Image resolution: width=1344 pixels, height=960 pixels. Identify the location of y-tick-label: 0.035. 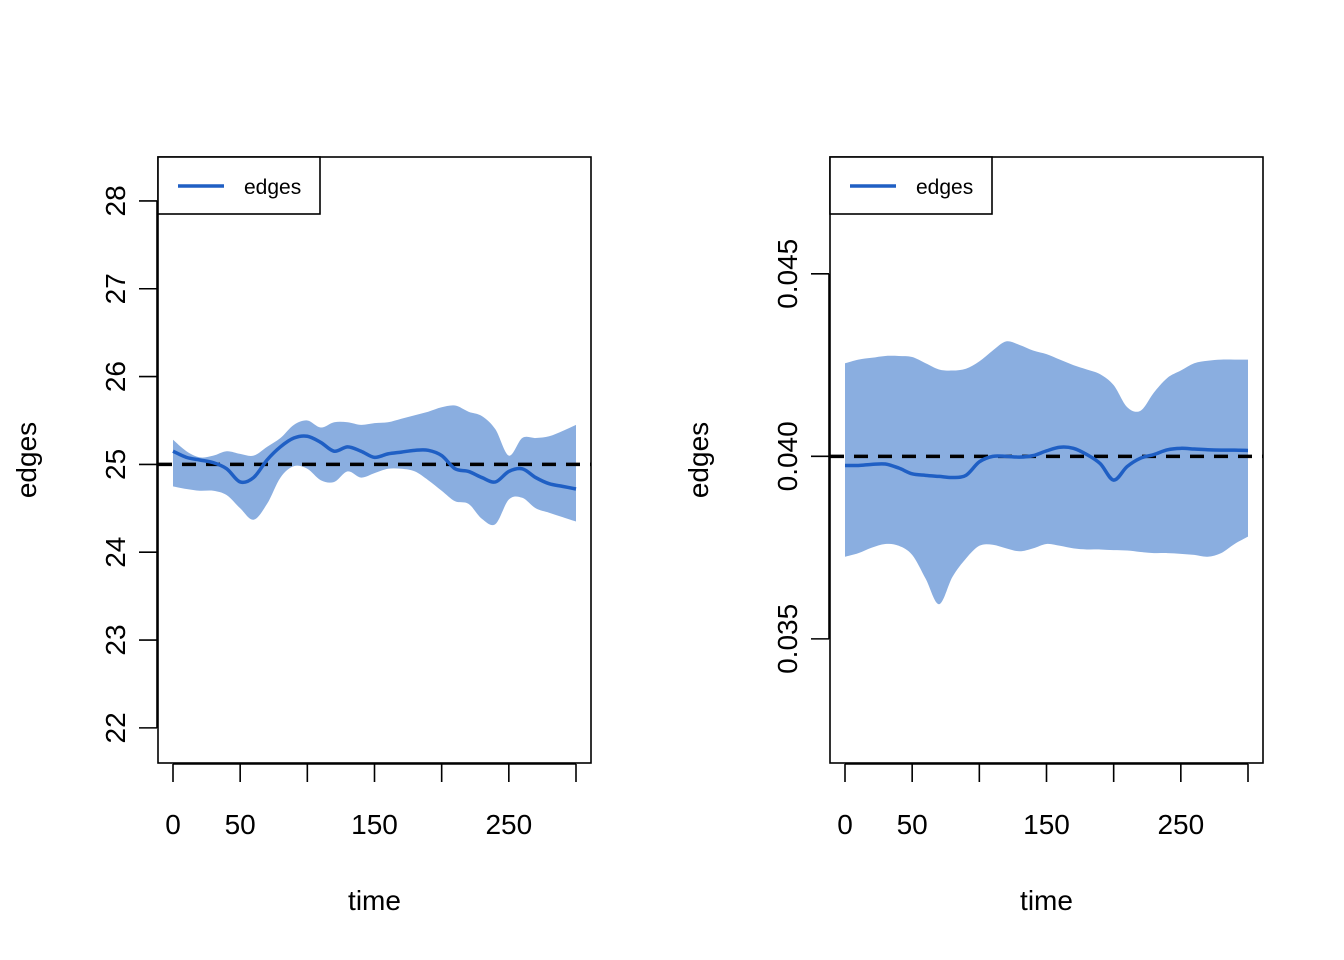
(787, 639).